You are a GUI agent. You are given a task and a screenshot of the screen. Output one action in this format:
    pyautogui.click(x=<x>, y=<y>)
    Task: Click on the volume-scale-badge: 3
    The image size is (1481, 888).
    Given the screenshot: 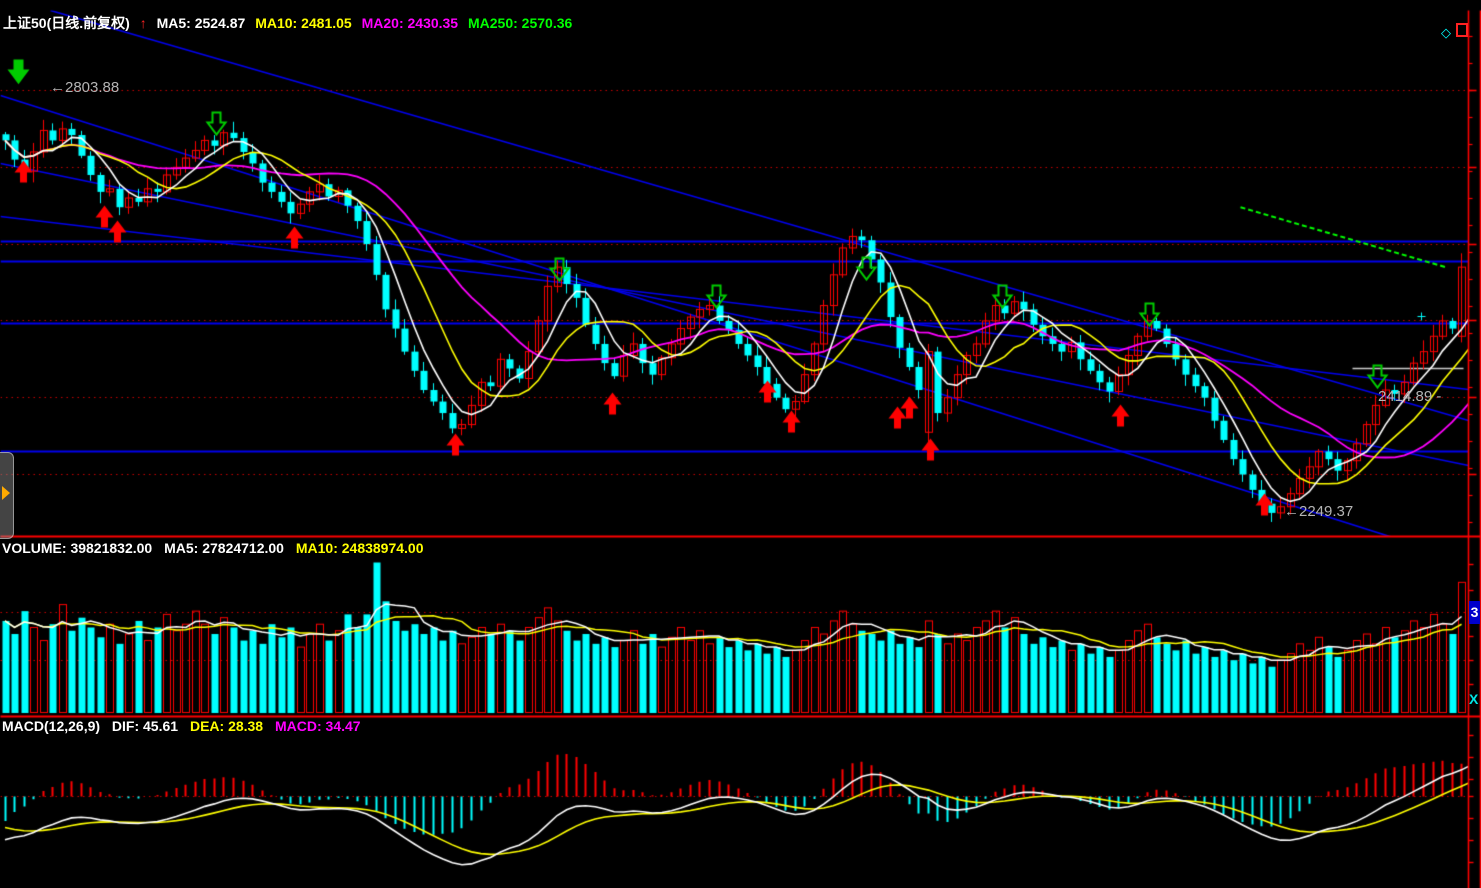 What is the action you would take?
    pyautogui.click(x=1474, y=612)
    